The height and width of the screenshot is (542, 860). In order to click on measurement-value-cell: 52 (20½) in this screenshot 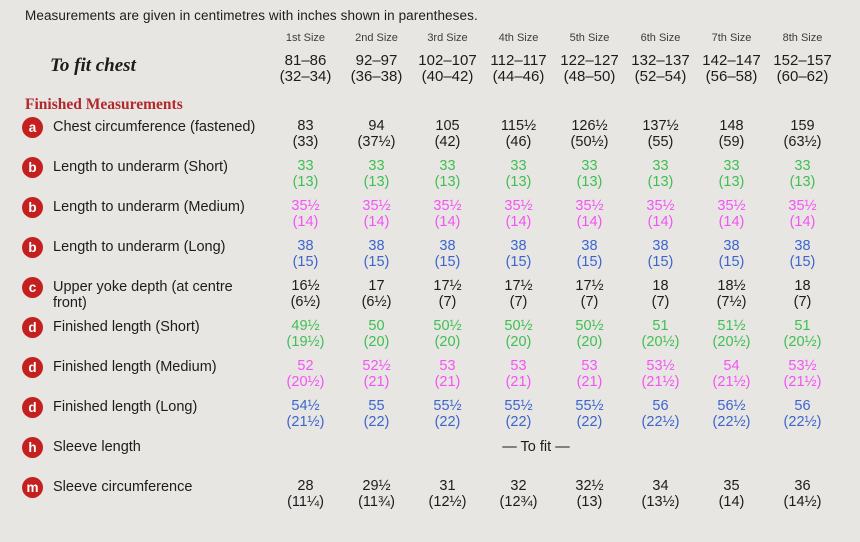, I will do `click(305, 377)`.